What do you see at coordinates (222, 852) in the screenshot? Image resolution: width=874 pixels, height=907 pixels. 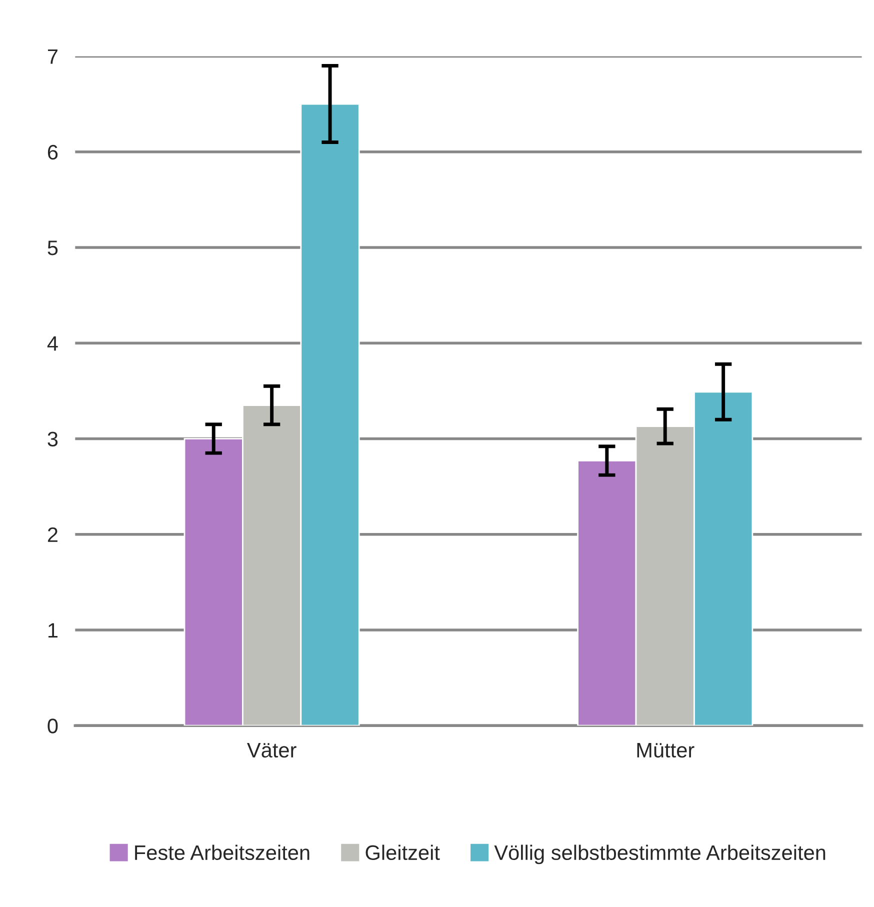 I see `legend-label: Feste Arbeitszeiten` at bounding box center [222, 852].